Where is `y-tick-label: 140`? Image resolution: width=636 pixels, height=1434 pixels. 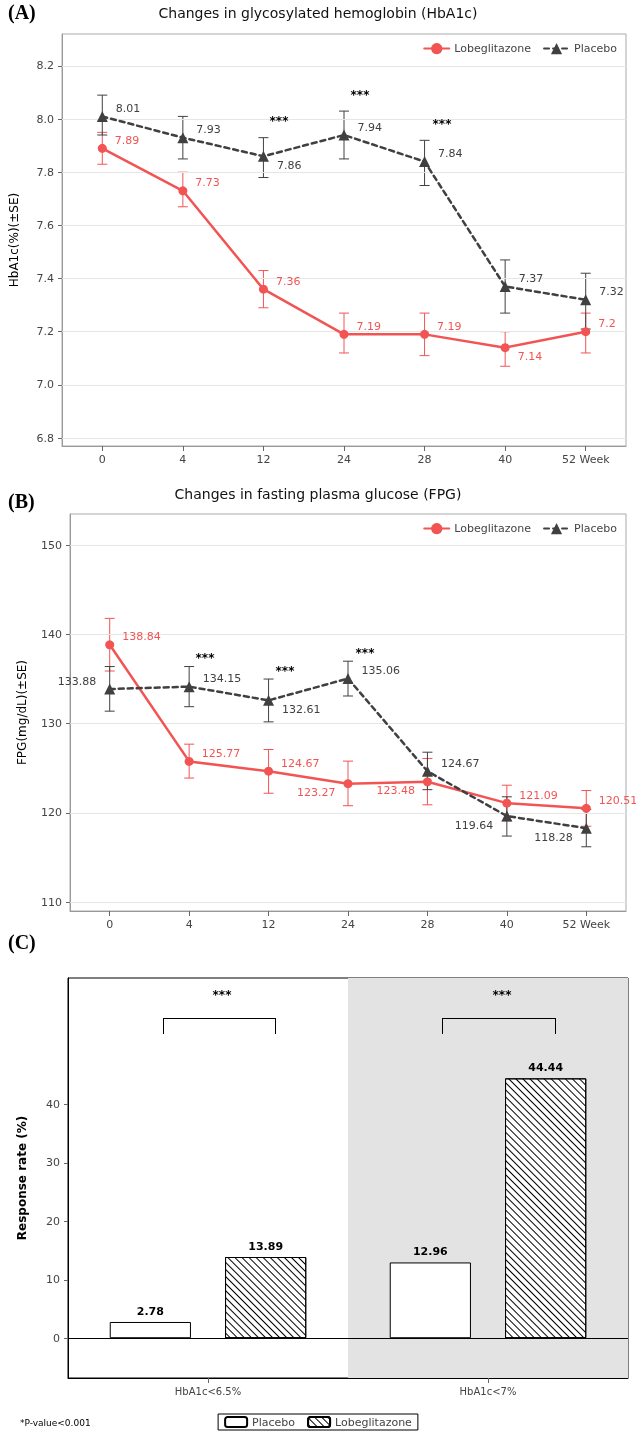
y-tick-label: 140 is located at coordinates (51, 634).